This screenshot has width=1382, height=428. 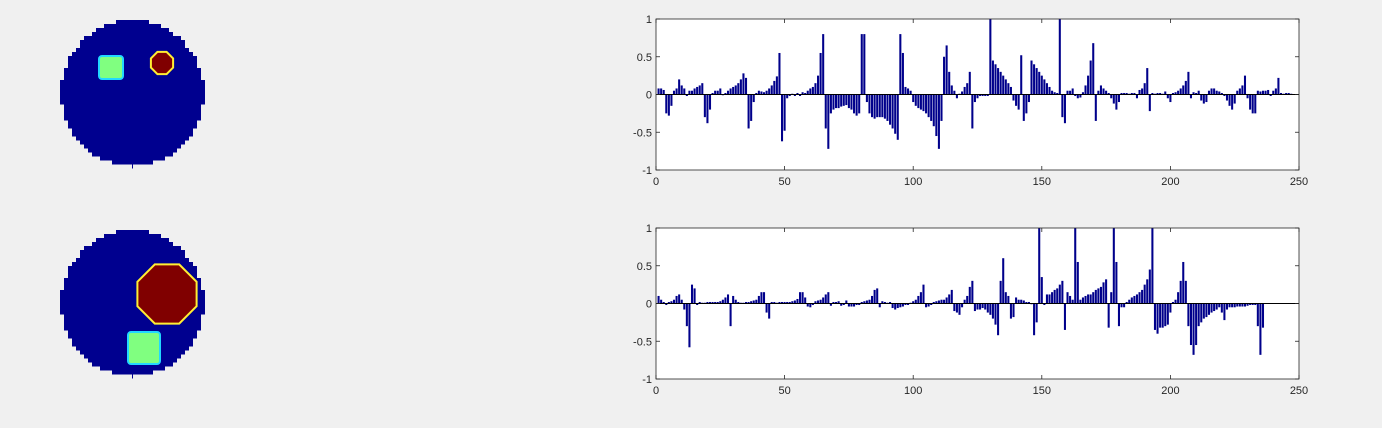 I want to click on x-tick-label: 100, so click(x=913, y=391).